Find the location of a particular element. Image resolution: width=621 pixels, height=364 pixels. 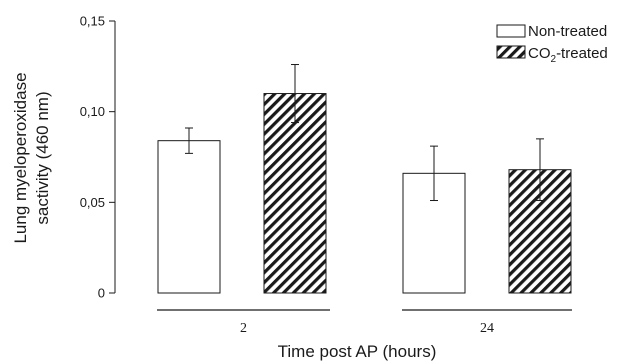

x-tick-label: 24 is located at coordinates (487, 328).